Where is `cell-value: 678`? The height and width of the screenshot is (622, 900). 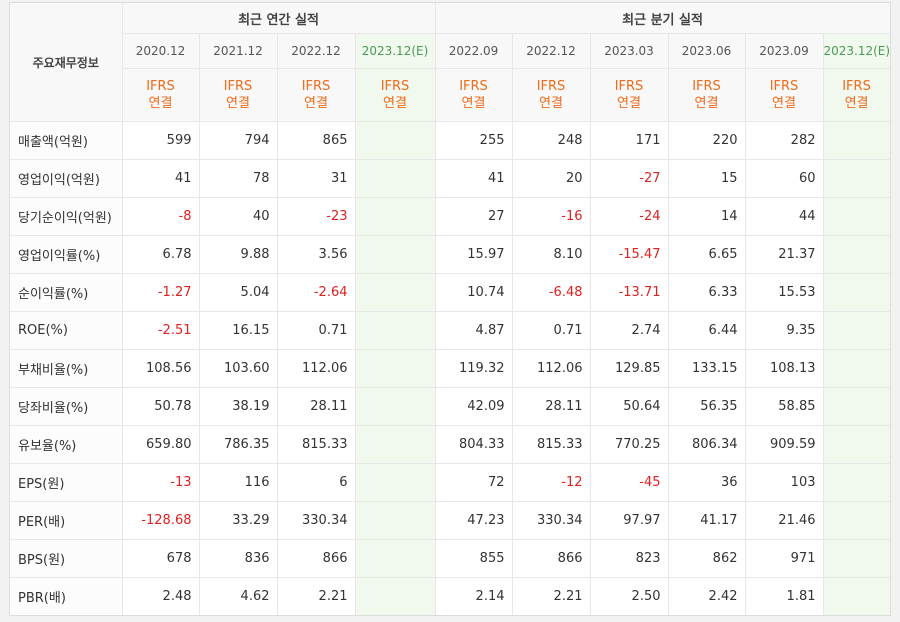 cell-value: 678 is located at coordinates (161, 558).